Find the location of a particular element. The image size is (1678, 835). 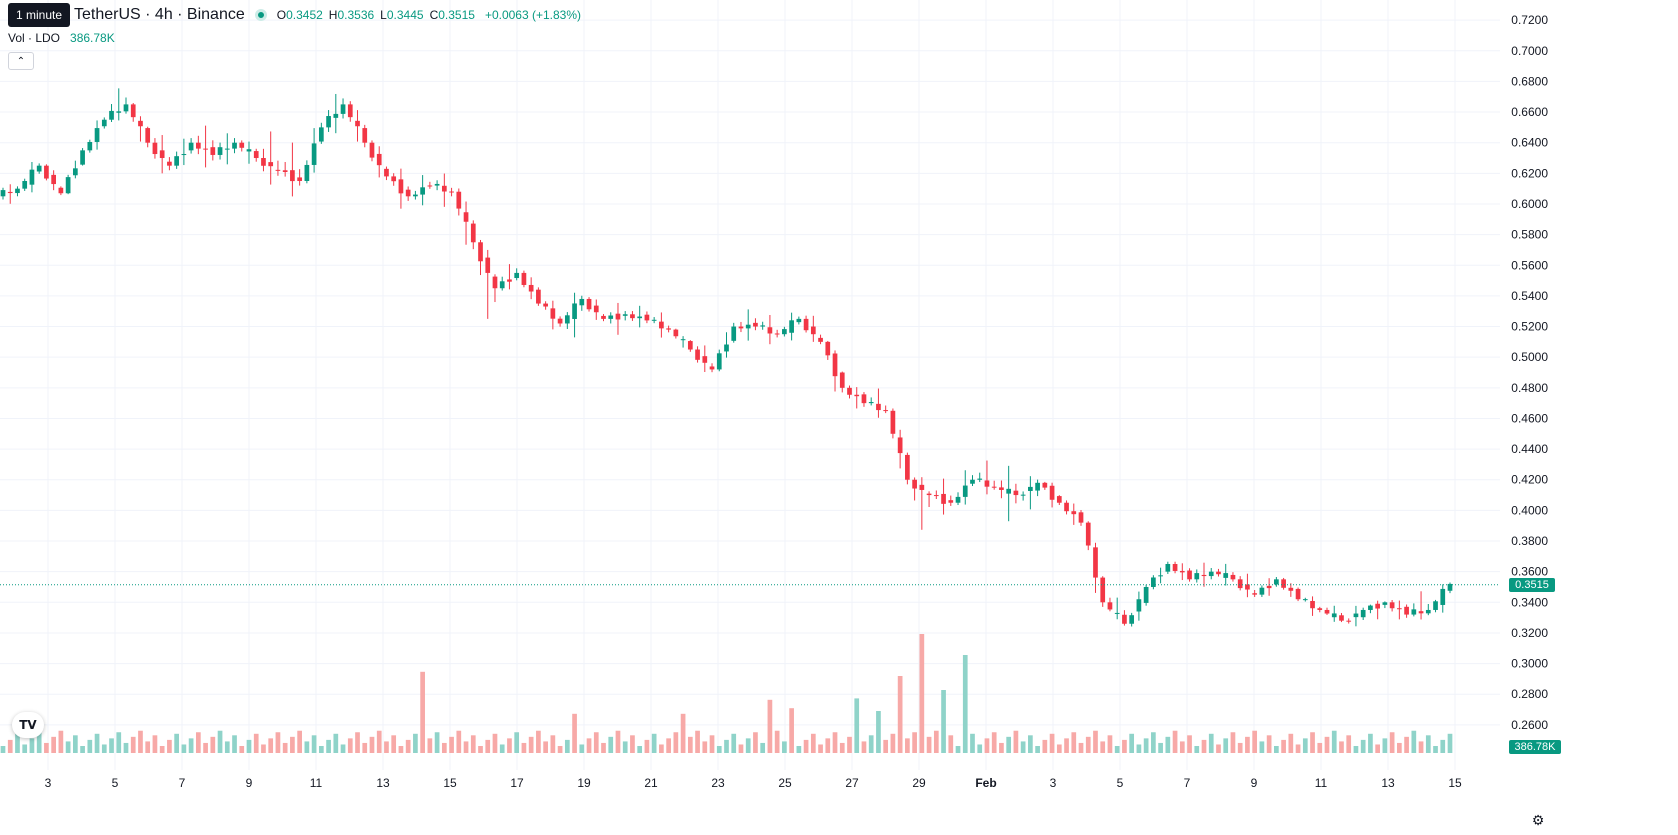

last-volume-tag: 386.78K is located at coordinates (1535, 747).